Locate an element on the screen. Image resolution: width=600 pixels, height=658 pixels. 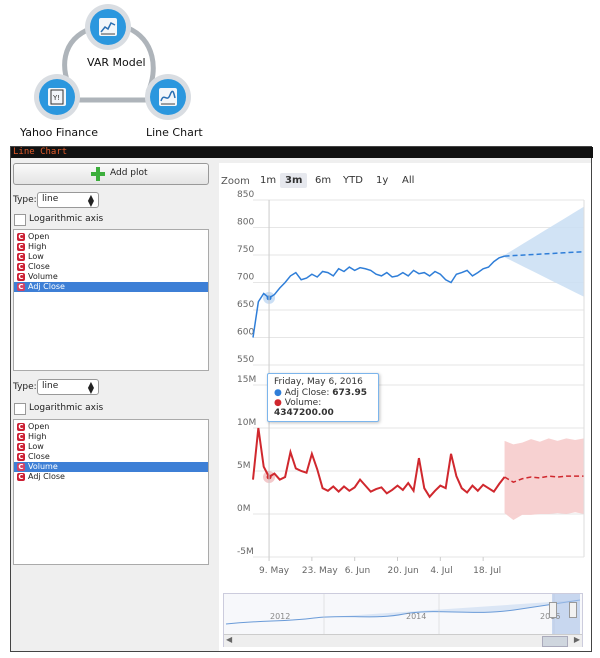
type-label-1: Type: is located at coordinates (25, 200).